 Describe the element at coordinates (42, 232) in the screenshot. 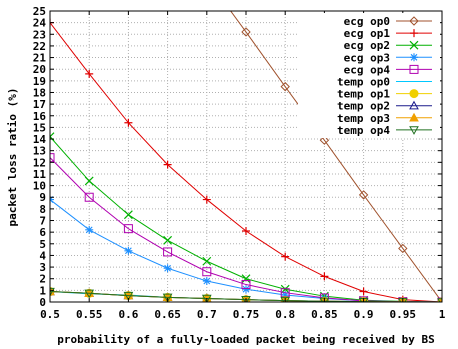

I see `y-tick-label: 6` at that location.